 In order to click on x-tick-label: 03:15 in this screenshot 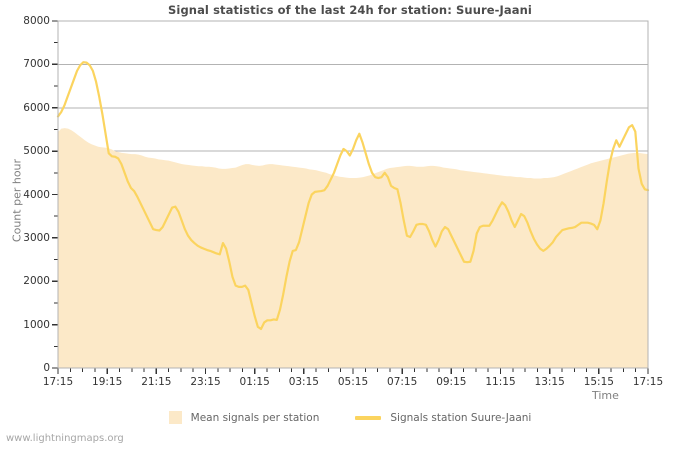, I will do `click(303, 382)`.